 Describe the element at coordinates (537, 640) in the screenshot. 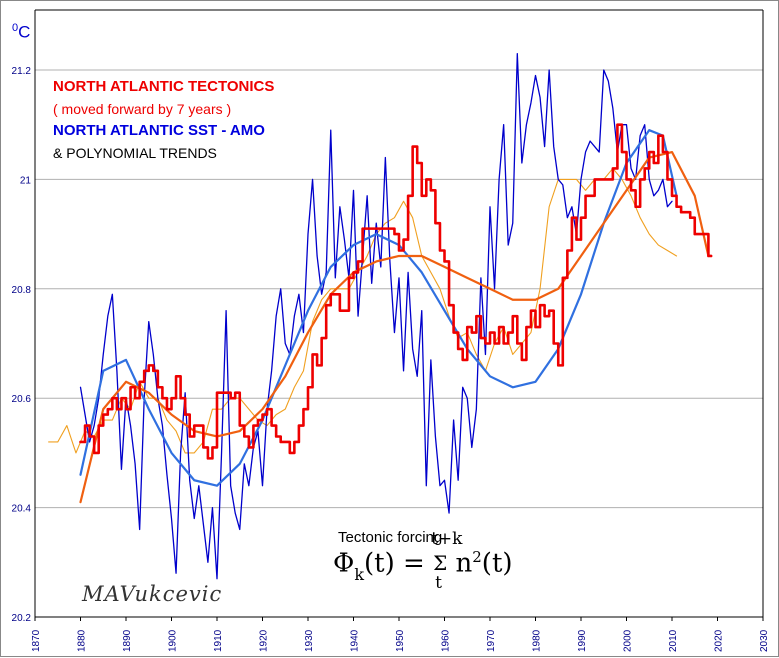

I see `x-tick-label: 1980` at that location.